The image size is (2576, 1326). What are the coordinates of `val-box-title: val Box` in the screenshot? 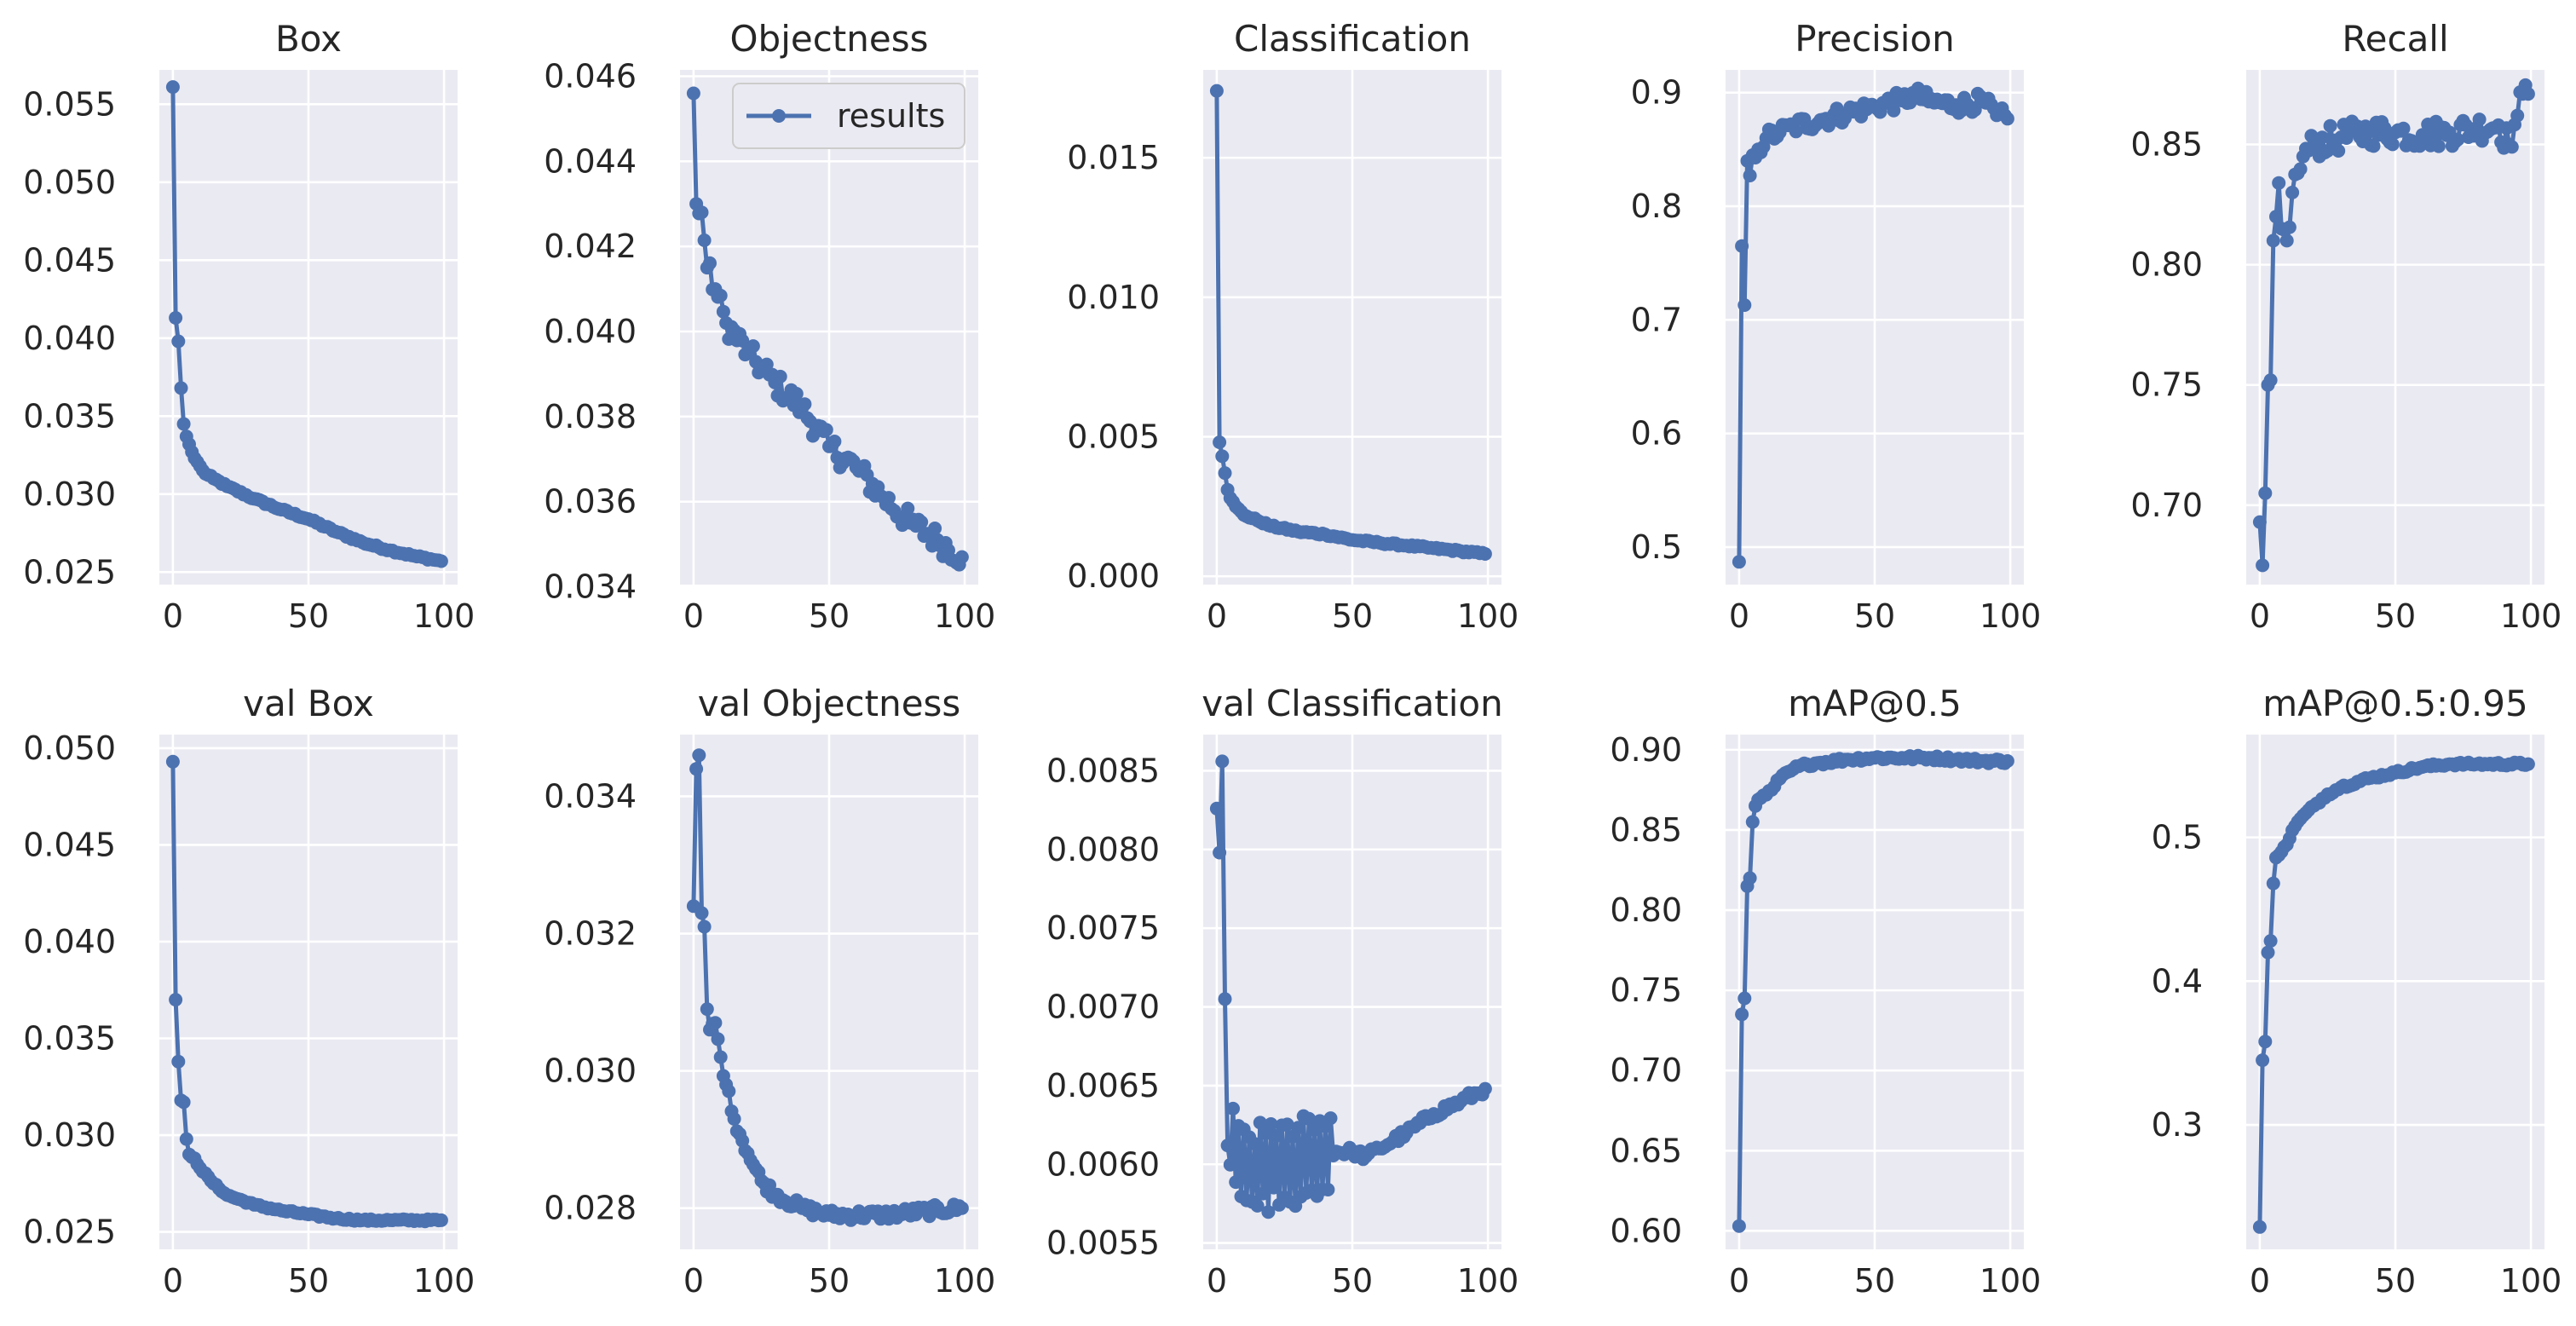 It's located at (308, 703).